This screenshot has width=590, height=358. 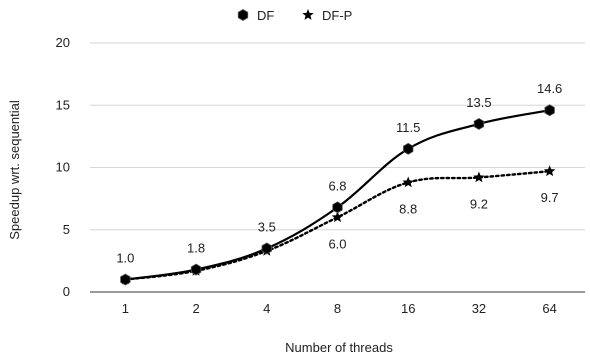 I want to click on data-label-df-p: 9.2, so click(x=479, y=203).